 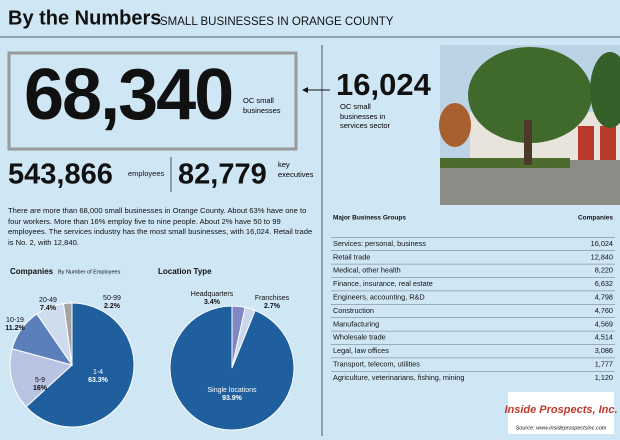 What do you see at coordinates (383, 283) in the screenshot?
I see `row-label: Finance, insurance, real estate` at bounding box center [383, 283].